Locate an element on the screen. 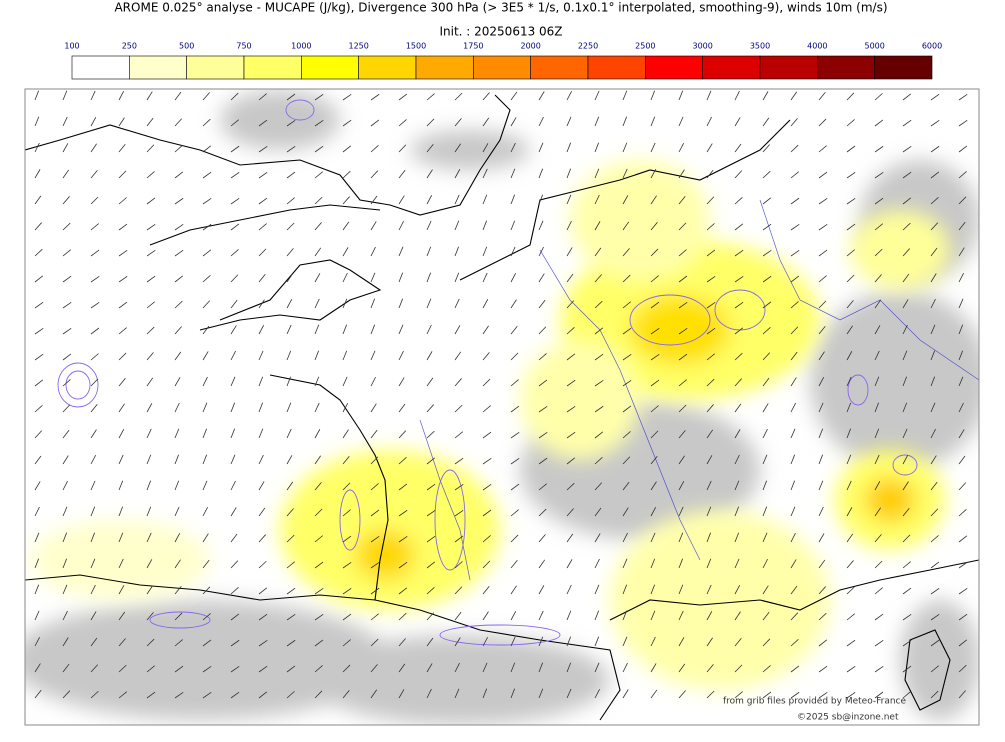 Image resolution: width=1005 pixels, height=742 pixels. colorbar-label: 2000 is located at coordinates (530, 46).